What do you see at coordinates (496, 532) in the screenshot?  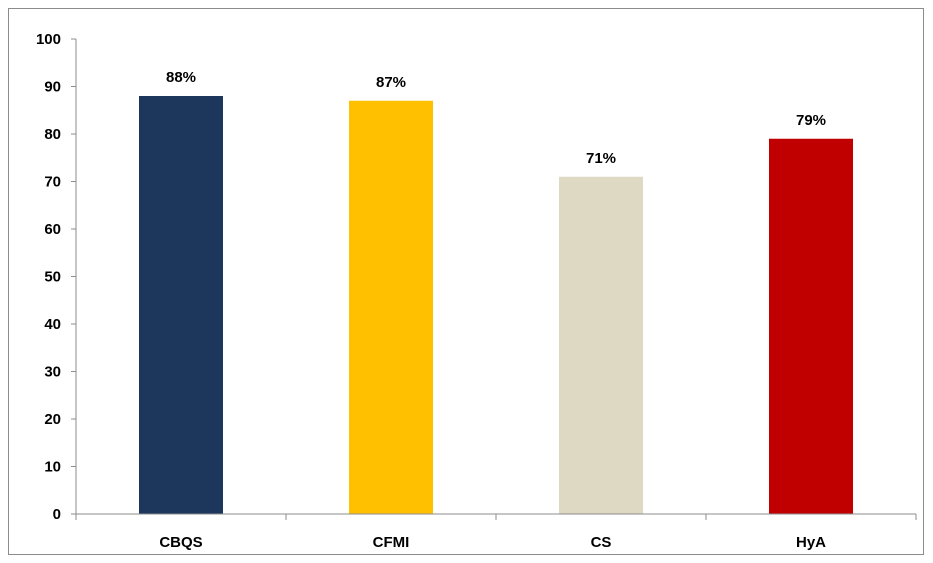 I see `x-axis-ticks: CBQS CFMI CS HyA` at bounding box center [496, 532].